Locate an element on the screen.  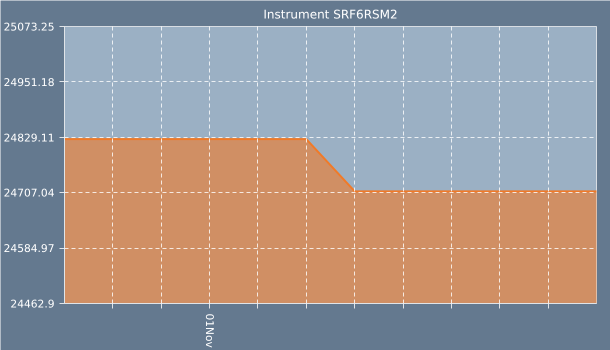
y-tick-label: 24584.97 is located at coordinates (29, 249).